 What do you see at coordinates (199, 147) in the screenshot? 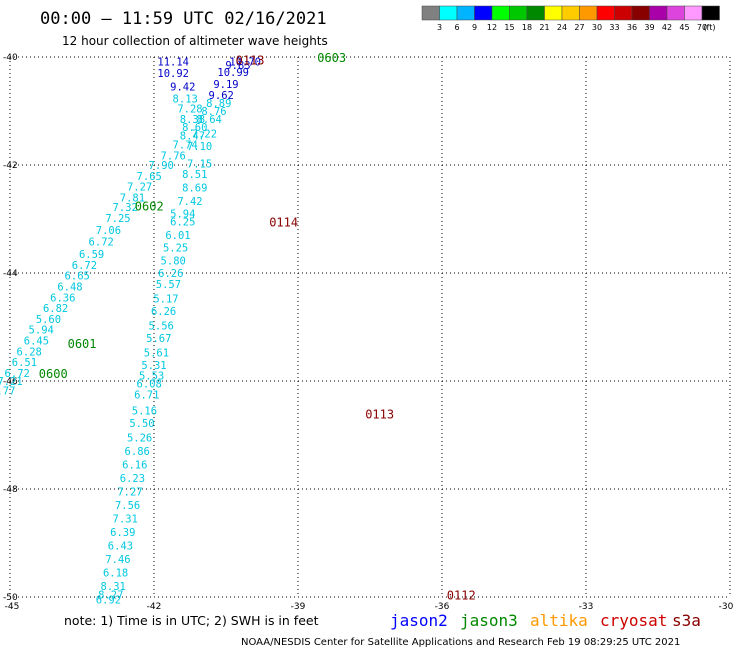
I see `swh-value-label: 7.10` at bounding box center [199, 147].